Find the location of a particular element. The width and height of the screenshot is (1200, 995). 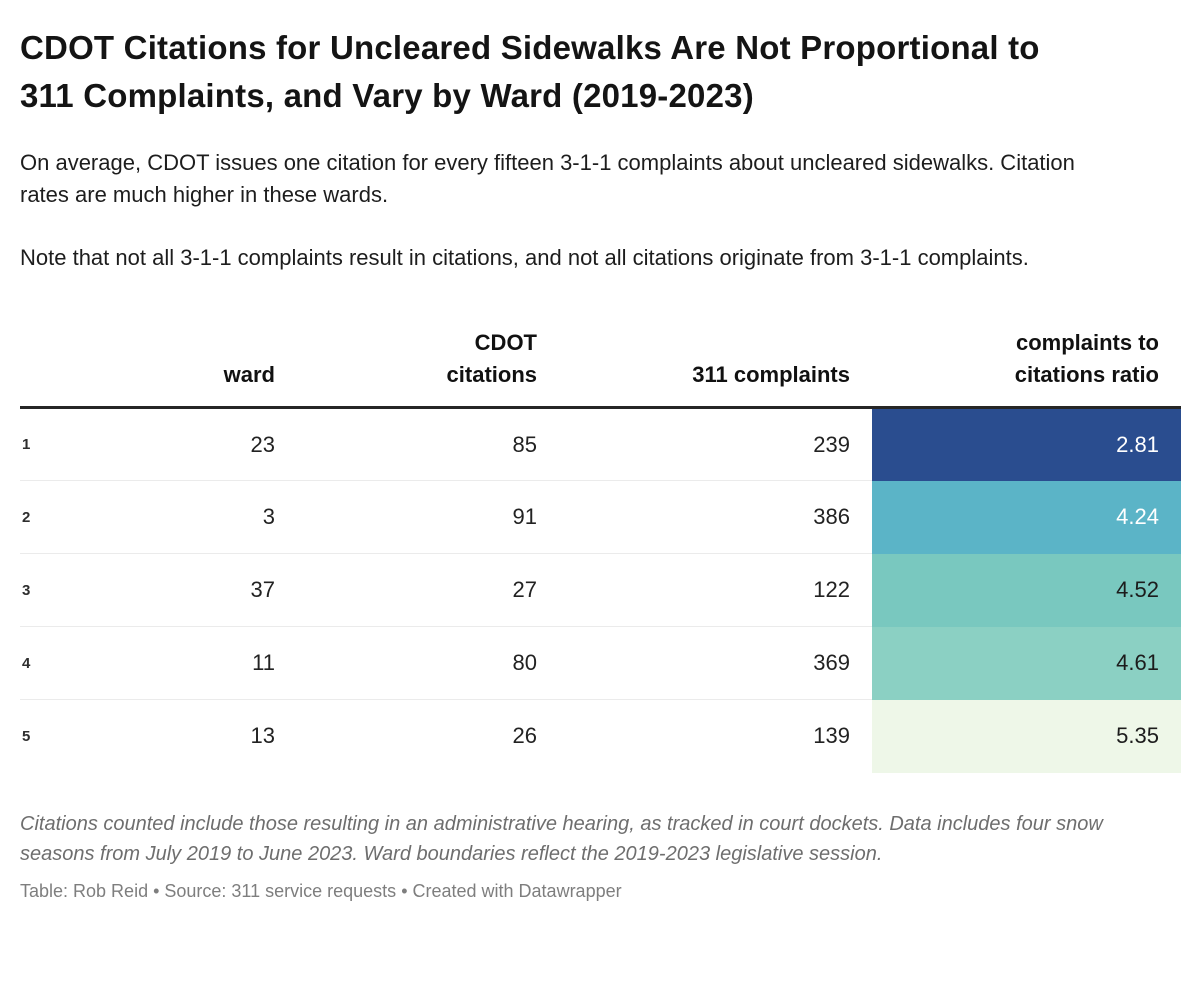

datawrapper-brand-link: Datawrapper is located at coordinates (570, 890).